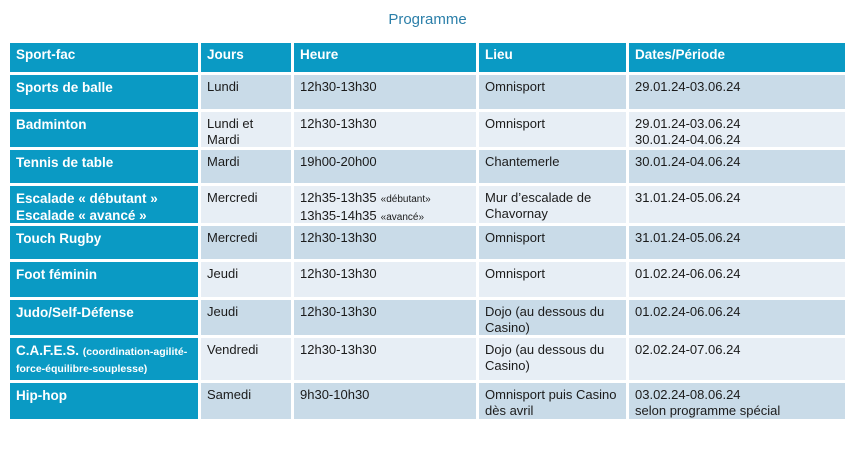 The width and height of the screenshot is (852, 455). I want to click on cell-heure: 9h30-10h30, so click(385, 401).